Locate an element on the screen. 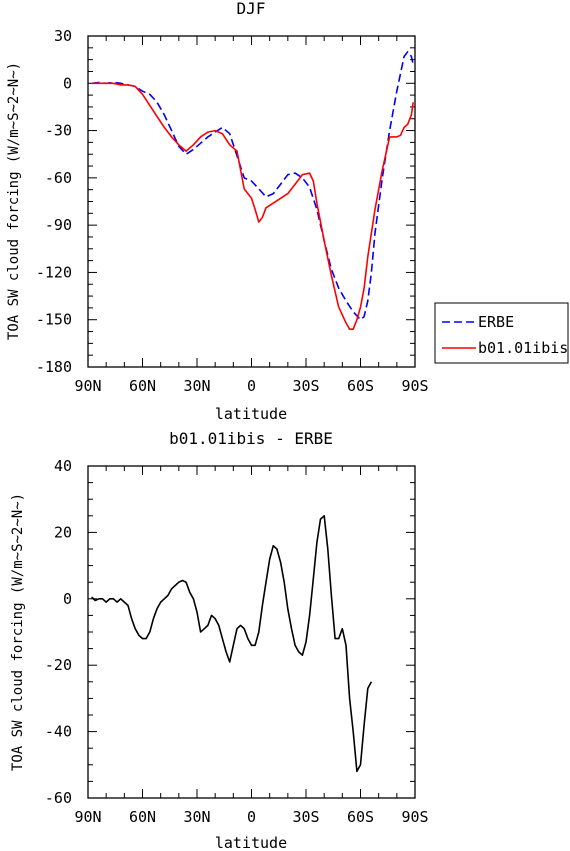 This screenshot has width=570, height=851. bottom-chart-title: b01.01ibis - ERBE is located at coordinates (251, 438).